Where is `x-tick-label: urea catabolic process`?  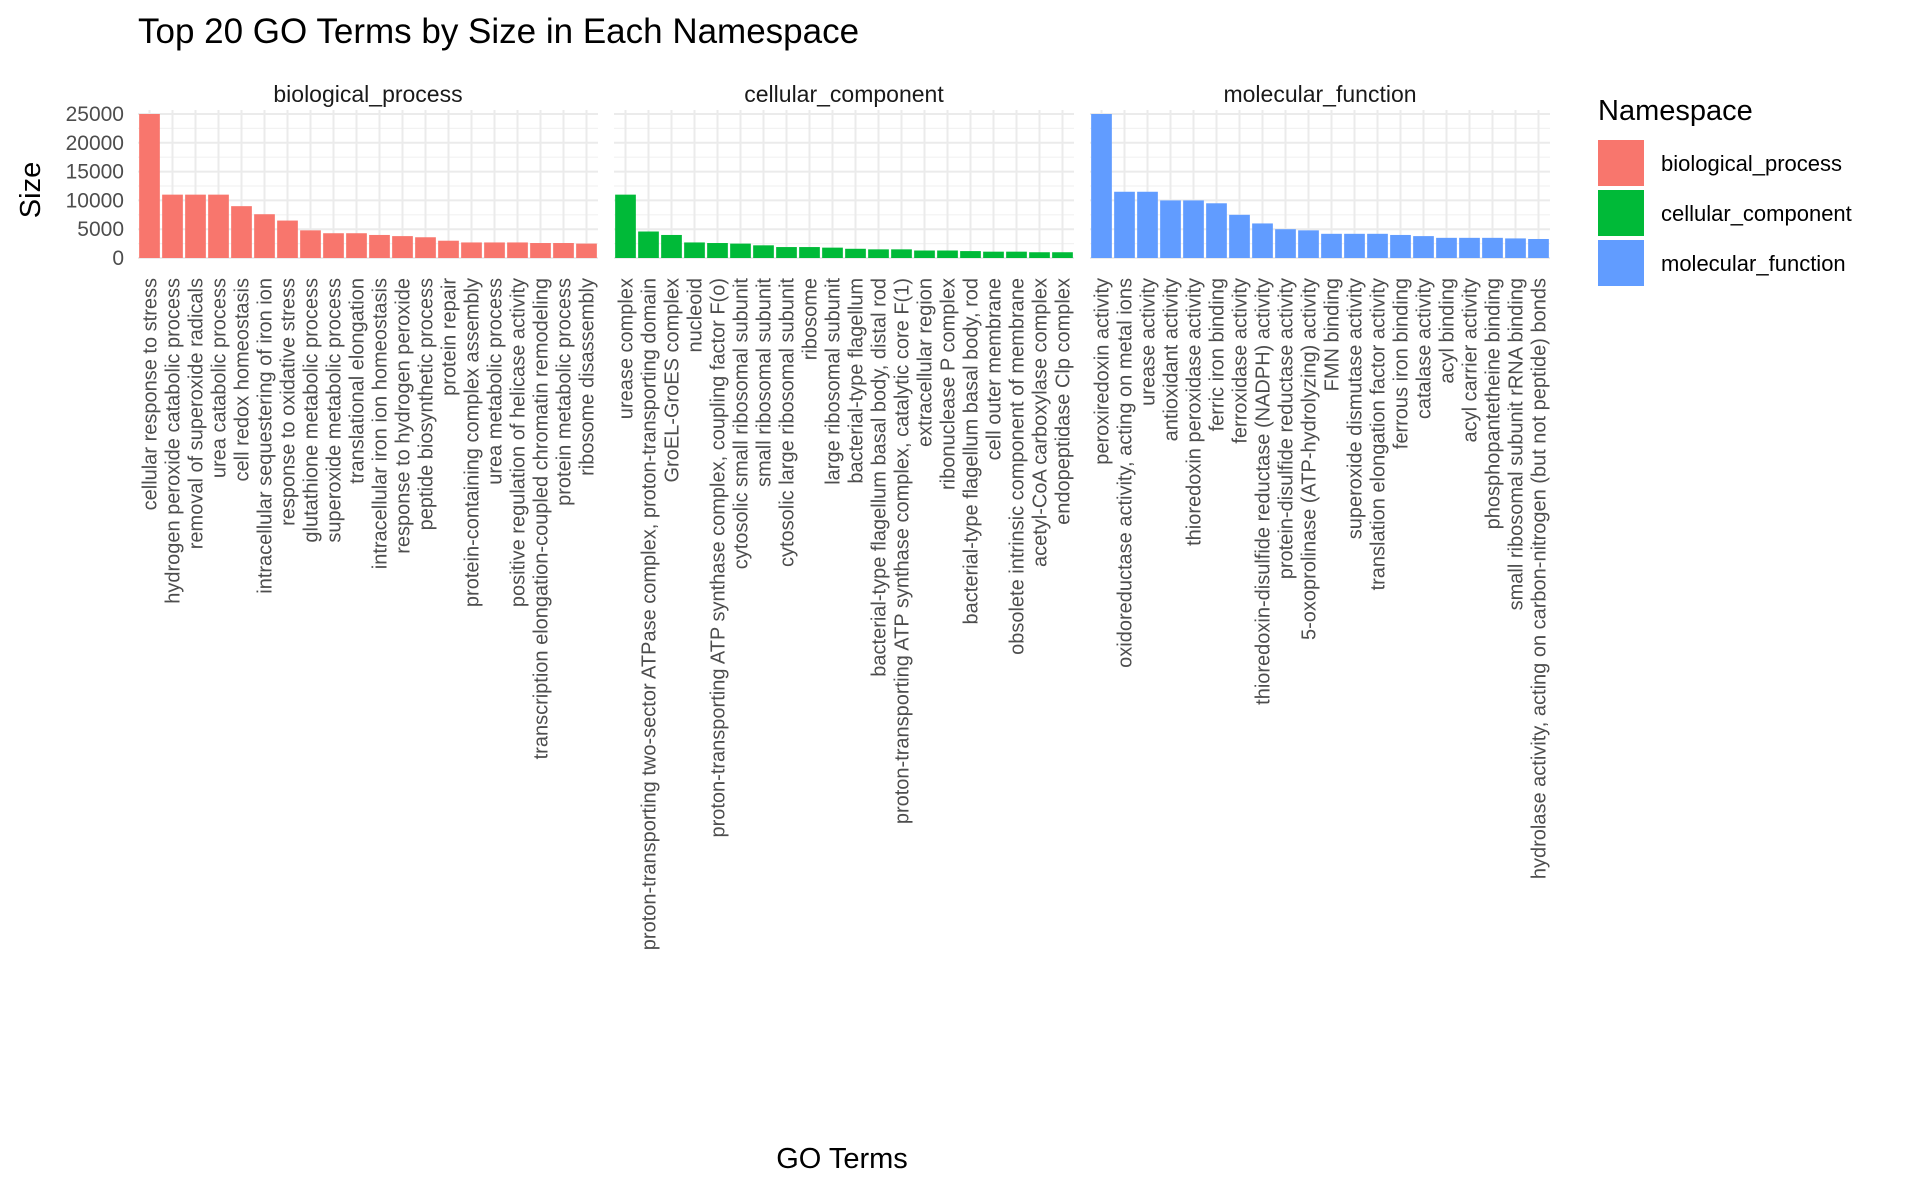
x-tick-label: urea catabolic process is located at coordinates (220, 378).